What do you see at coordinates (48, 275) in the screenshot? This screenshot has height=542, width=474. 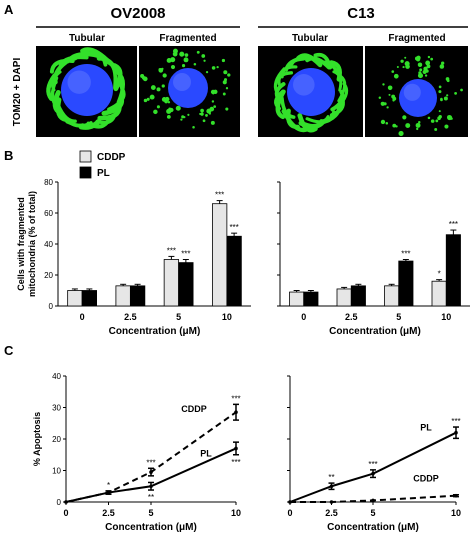 I see `y-tick-label: 20` at bounding box center [48, 275].